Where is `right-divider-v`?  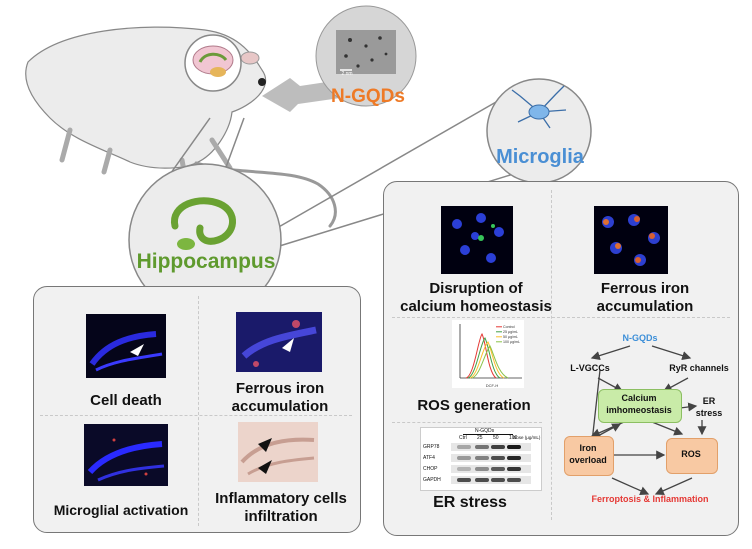
right-divider-v is located at coordinates (551, 355).